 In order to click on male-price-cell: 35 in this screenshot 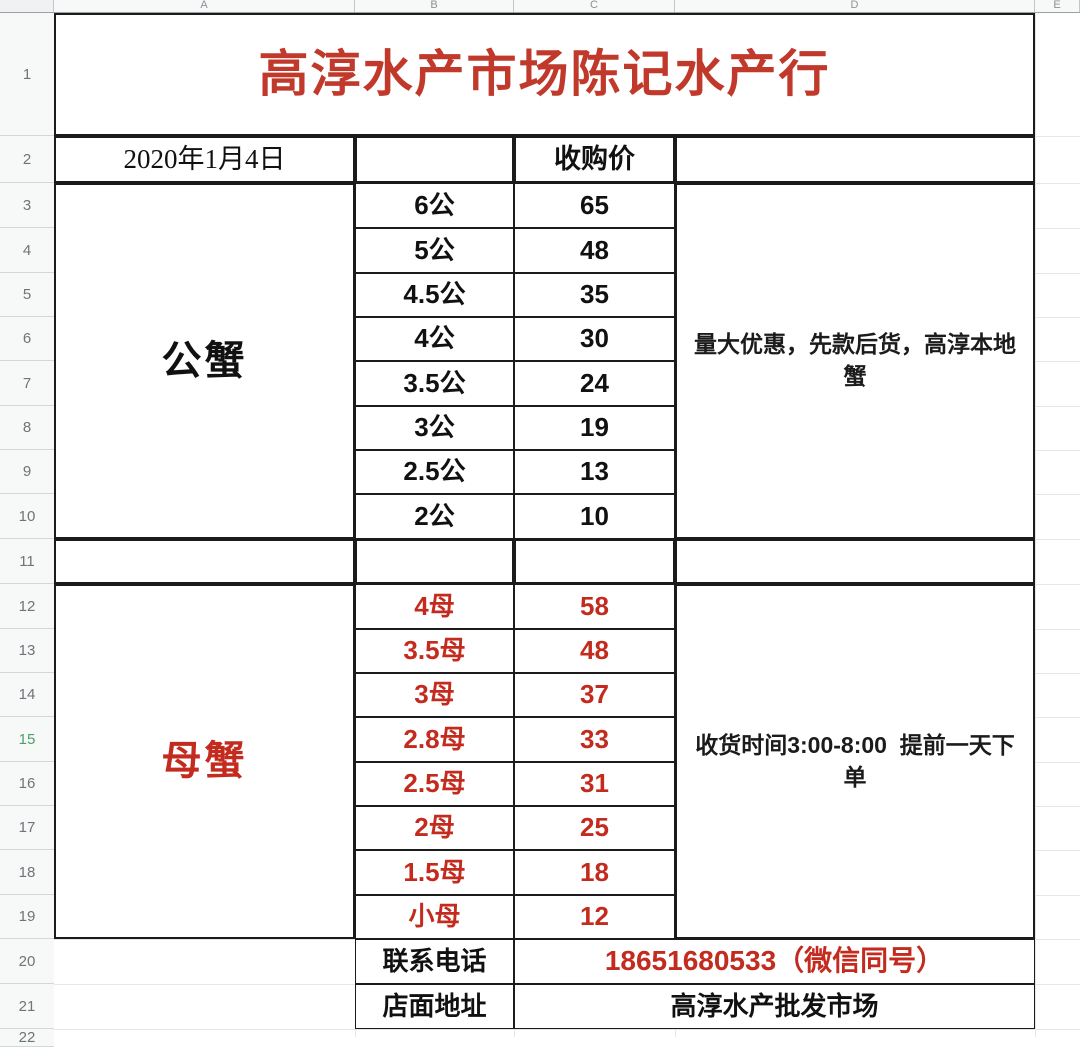, I will do `click(594, 295)`.